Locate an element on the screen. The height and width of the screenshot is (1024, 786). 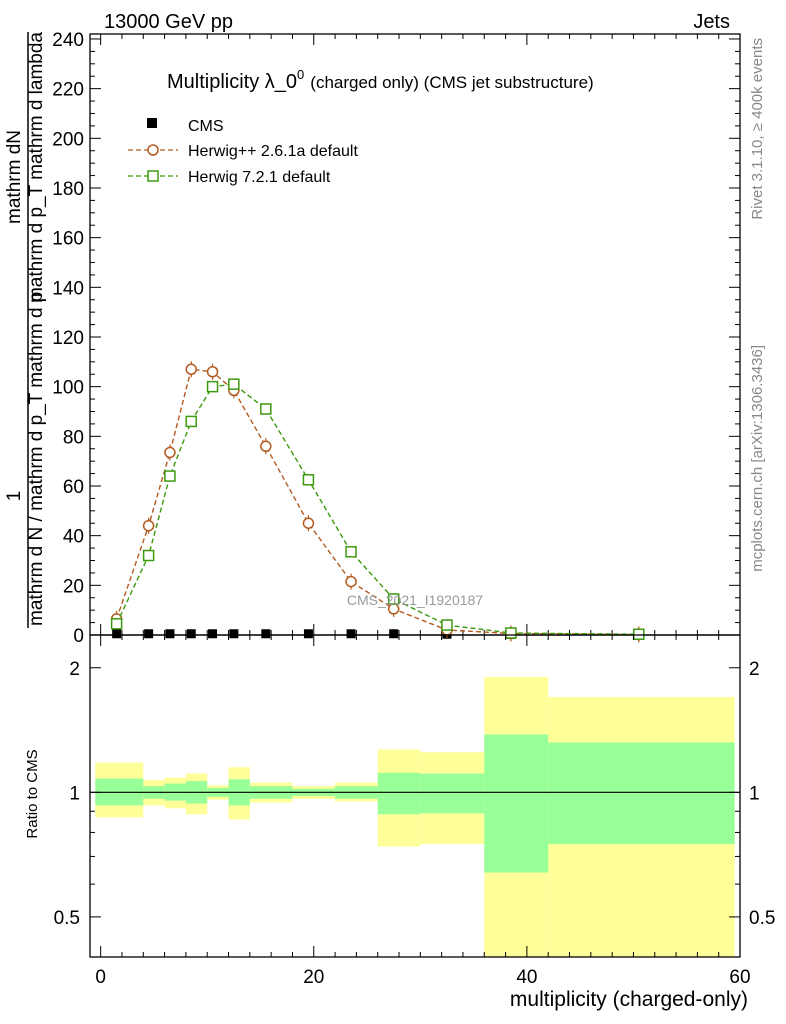
y-tick-label: 140 is located at coordinates (68, 288).